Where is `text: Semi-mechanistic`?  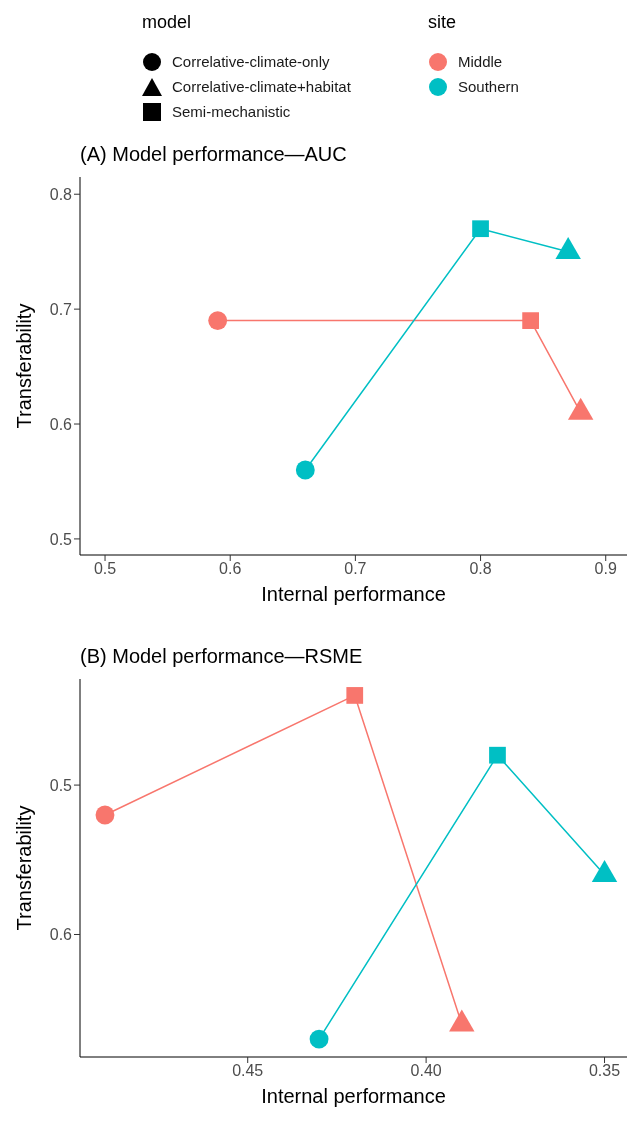
text: Semi-mechanistic is located at coordinates (231, 111).